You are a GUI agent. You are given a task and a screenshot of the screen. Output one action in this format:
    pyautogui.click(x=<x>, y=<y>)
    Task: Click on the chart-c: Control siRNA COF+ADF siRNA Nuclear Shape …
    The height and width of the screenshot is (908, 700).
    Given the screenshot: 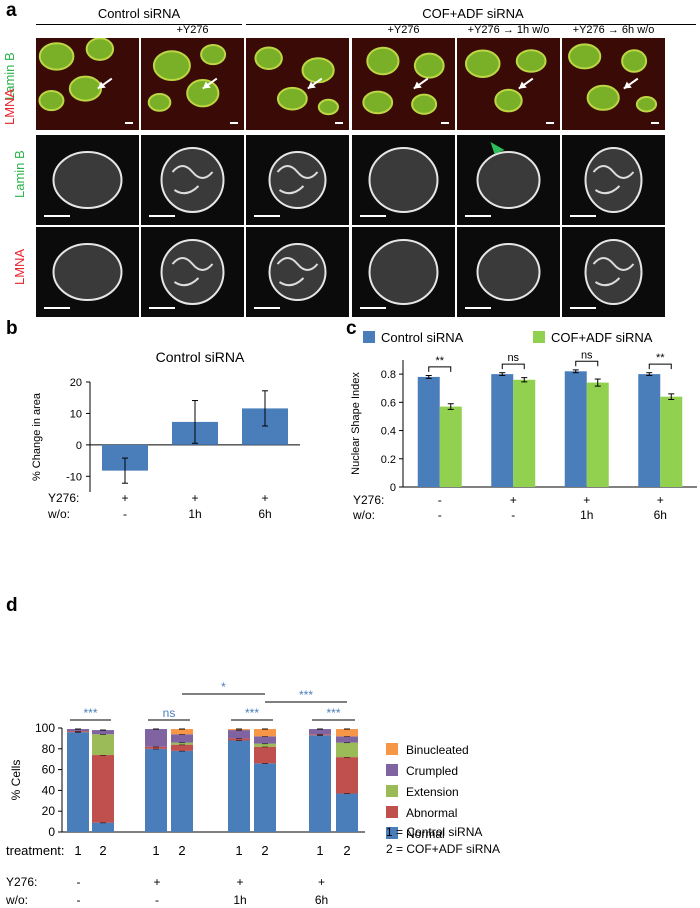 What is the action you would take?
    pyautogui.click(x=523, y=425)
    